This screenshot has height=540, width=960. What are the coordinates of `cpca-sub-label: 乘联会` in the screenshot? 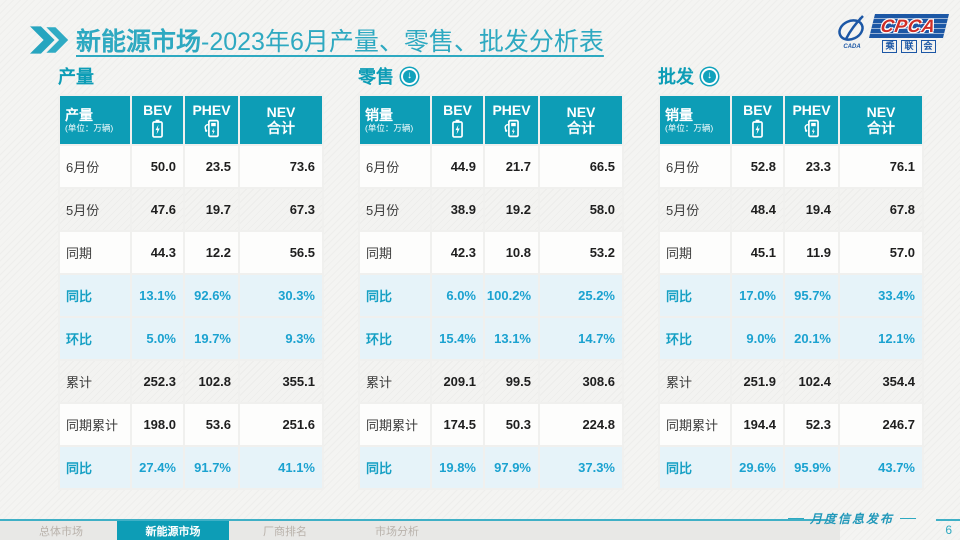 It's located at (909, 46).